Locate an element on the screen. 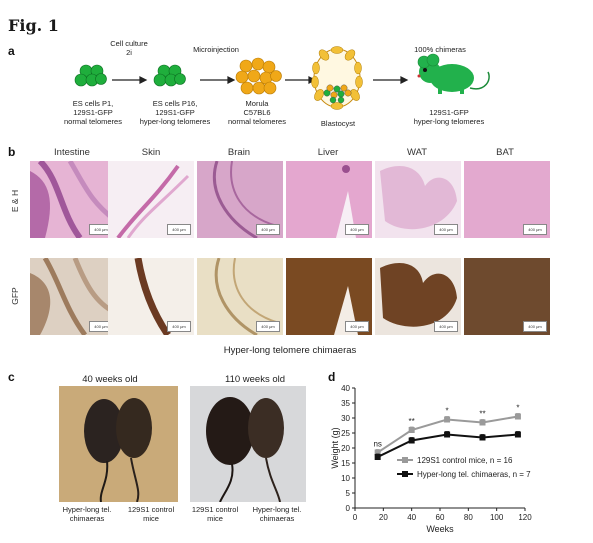 This screenshot has height=543, width=593. y-tick-label: 35 is located at coordinates (345, 403).